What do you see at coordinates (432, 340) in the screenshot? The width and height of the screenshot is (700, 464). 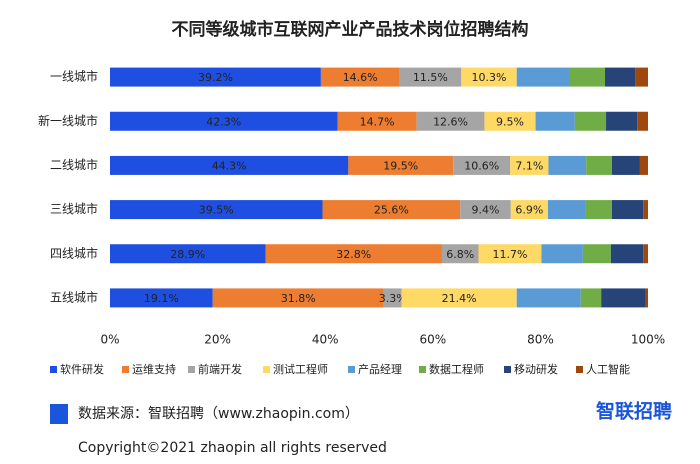 I see `x-tick-label: 60%` at bounding box center [432, 340].